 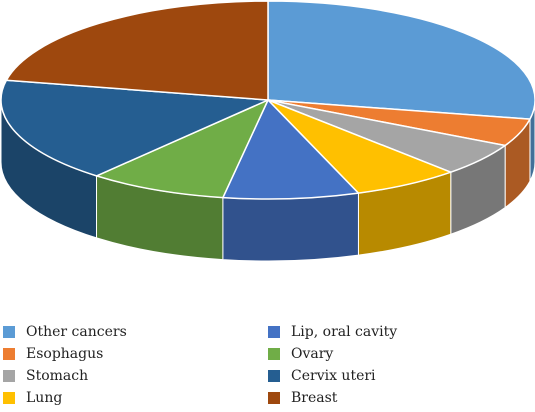 I want to click on legend-label: Breast, so click(x=314, y=398).